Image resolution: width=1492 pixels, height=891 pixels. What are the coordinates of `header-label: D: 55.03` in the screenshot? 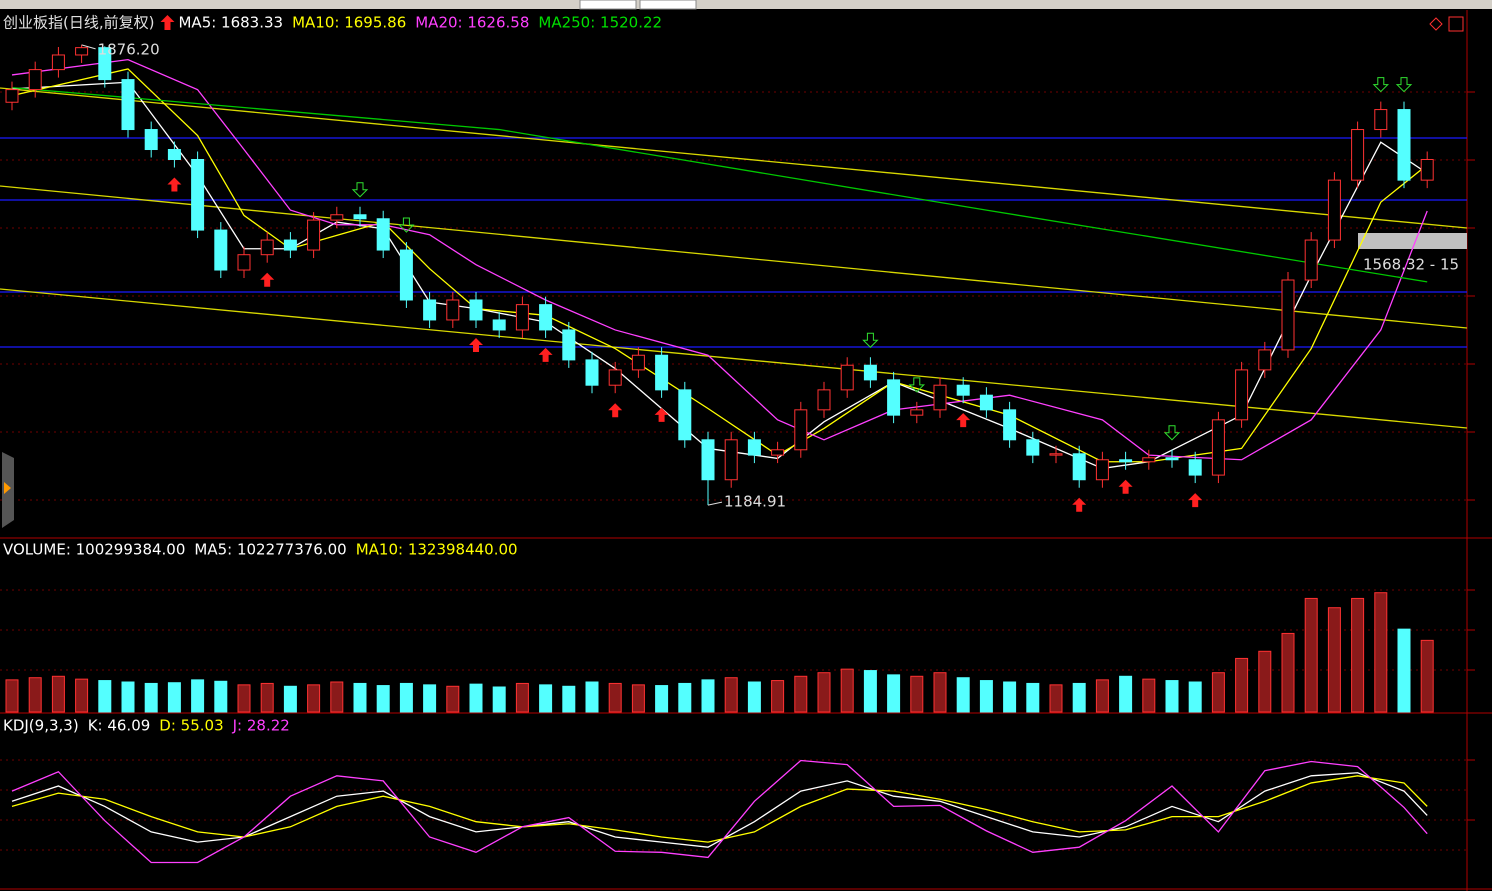 It's located at (191, 726).